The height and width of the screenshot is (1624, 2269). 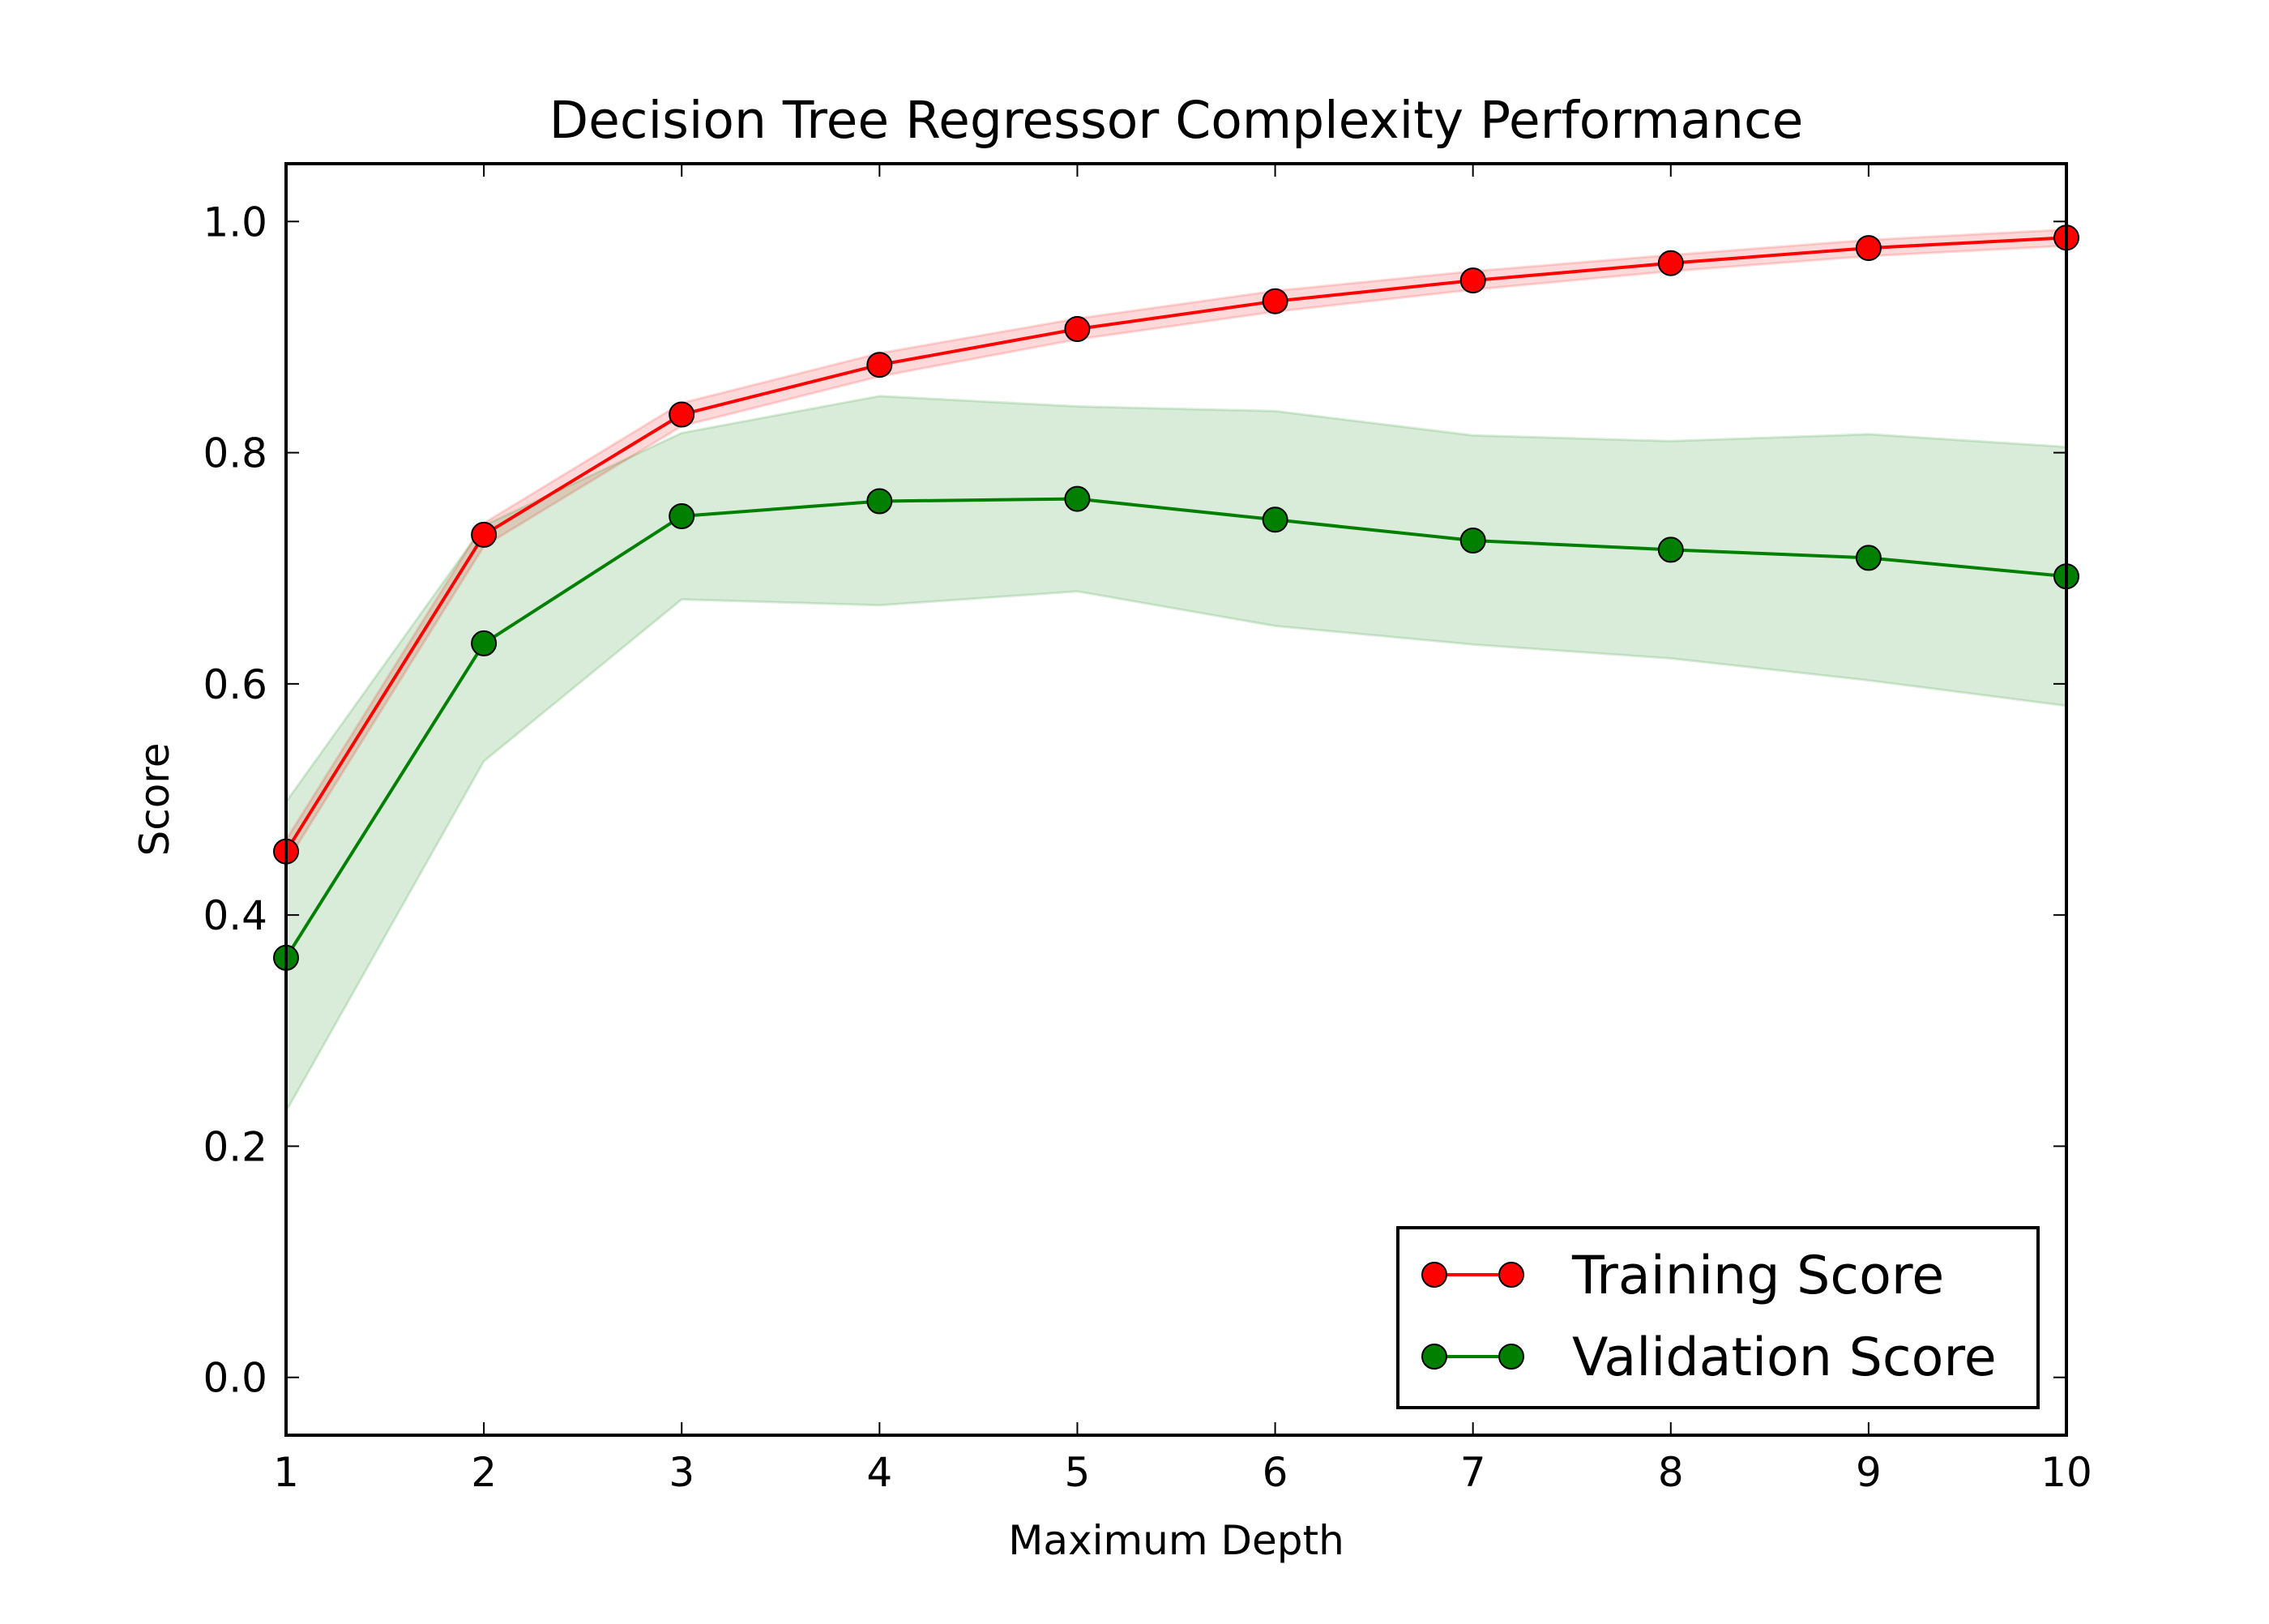 I want to click on y-tick-label: 0.8, so click(x=235, y=454).